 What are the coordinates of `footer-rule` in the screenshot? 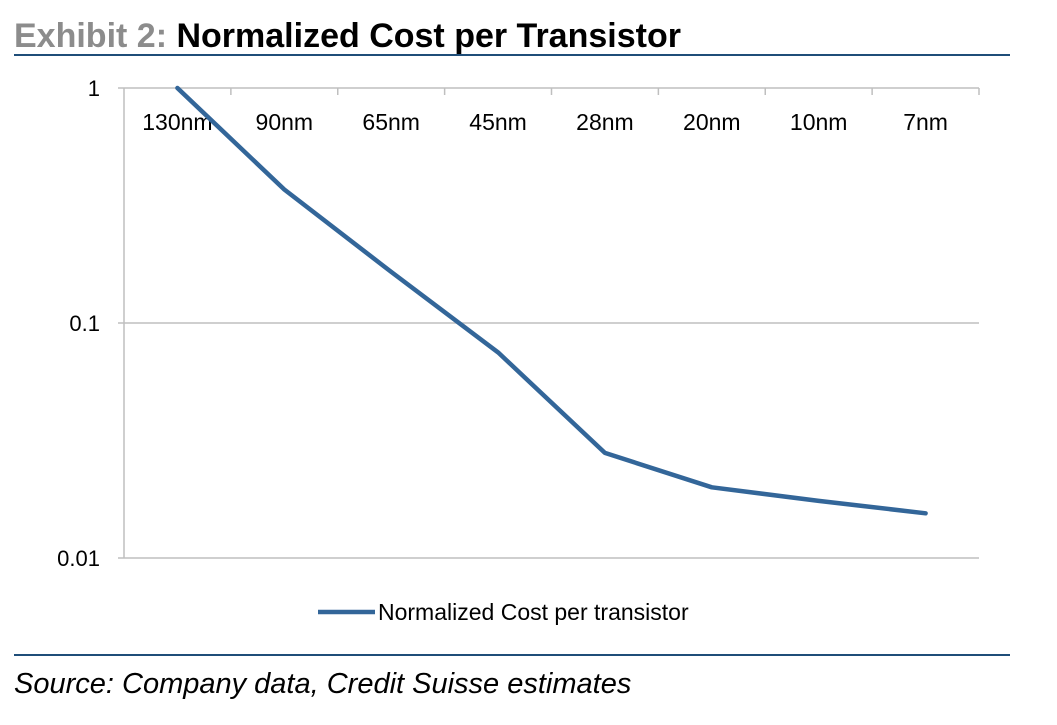 It's located at (512, 655).